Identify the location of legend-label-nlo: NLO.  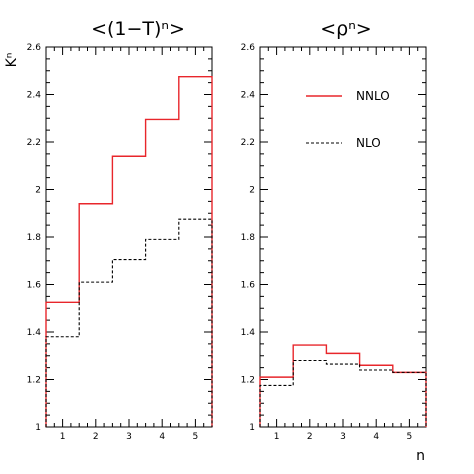
(368, 143).